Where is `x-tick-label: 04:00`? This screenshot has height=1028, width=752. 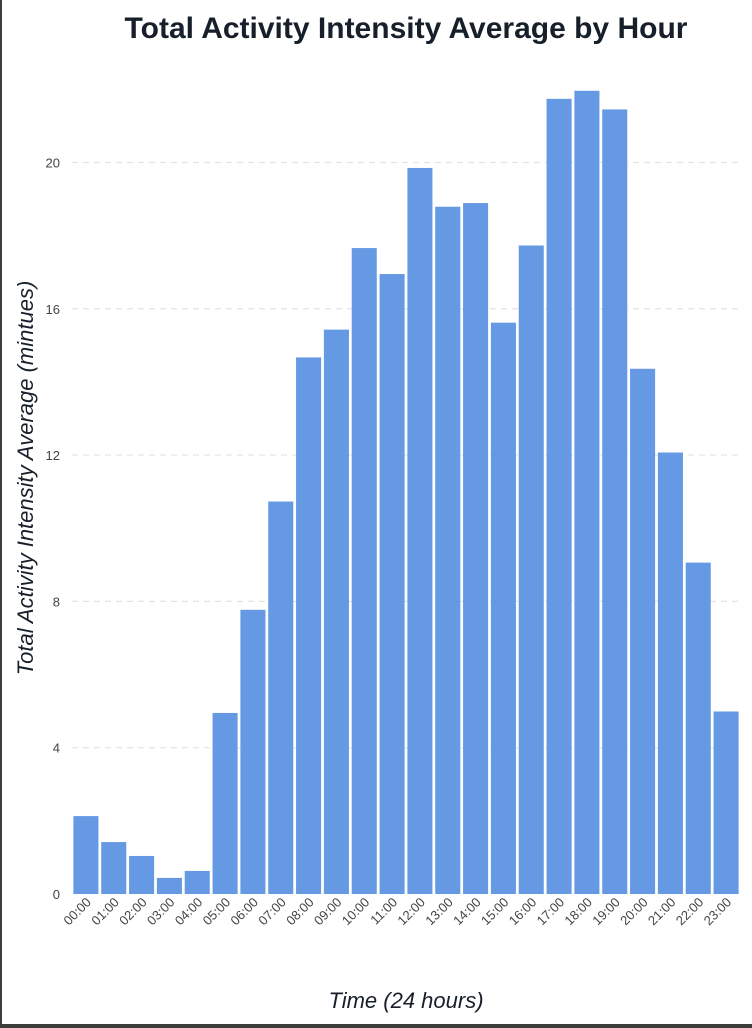 x-tick-label: 04:00 is located at coordinates (189, 912).